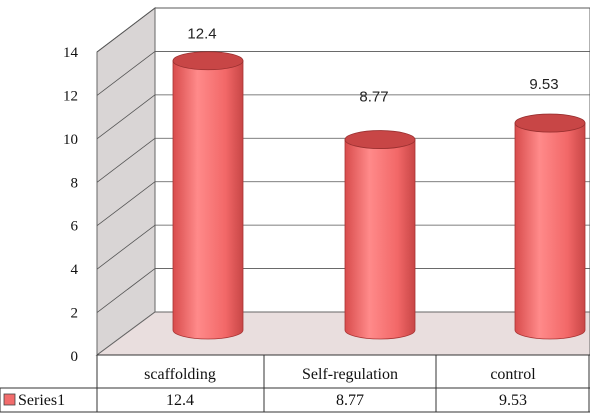 This screenshot has height=414, width=590. What do you see at coordinates (75, 227) in the screenshot?
I see `y-tick-label: 6` at bounding box center [75, 227].